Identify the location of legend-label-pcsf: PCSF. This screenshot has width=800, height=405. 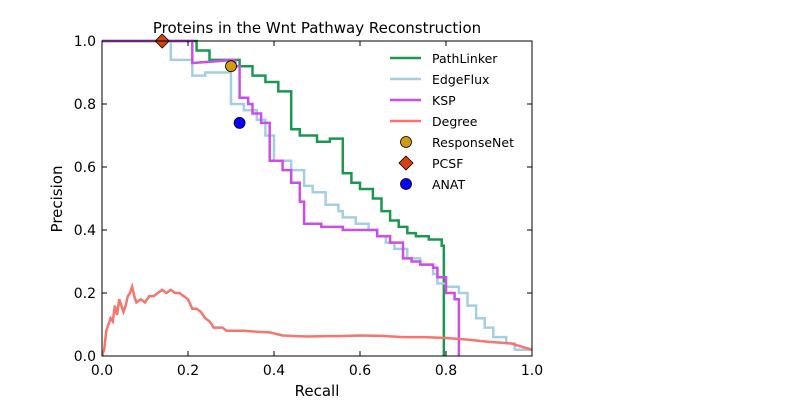
(447, 163).